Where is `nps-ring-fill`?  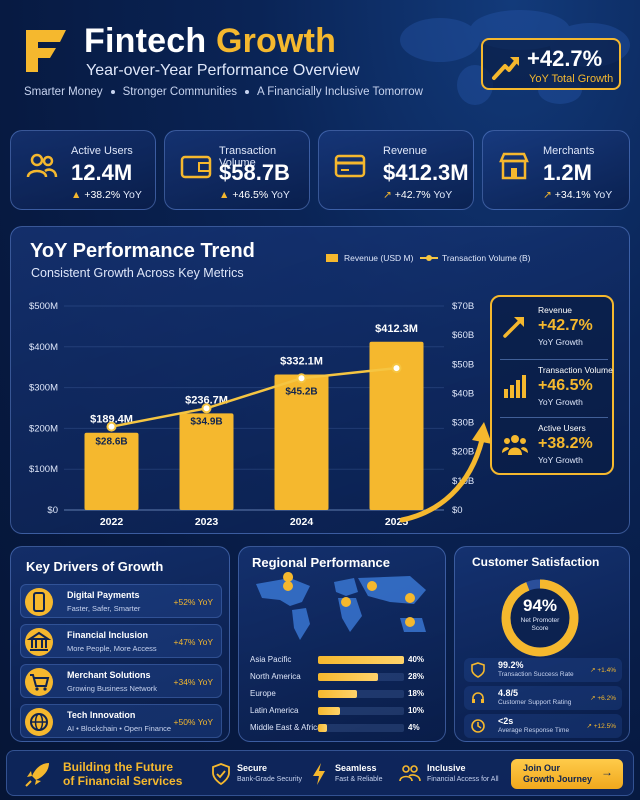
nps-ring-fill is located at coordinates (540, 618).